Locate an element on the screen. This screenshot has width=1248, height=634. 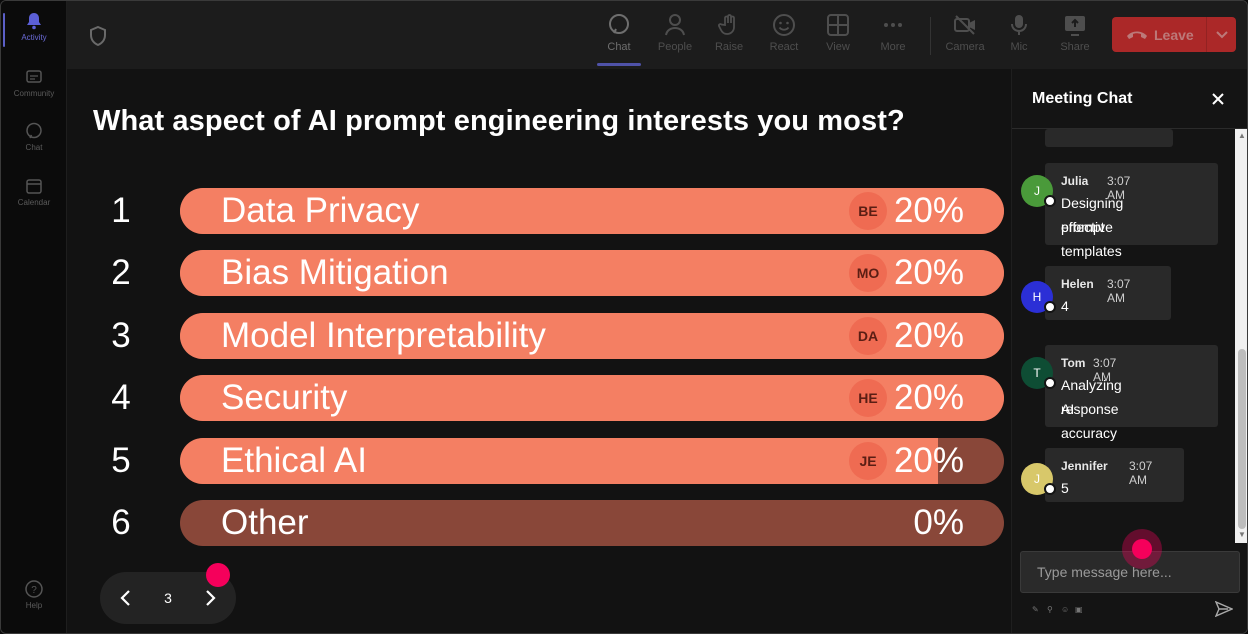
leave-button: Leave is located at coordinates (1174, 34).